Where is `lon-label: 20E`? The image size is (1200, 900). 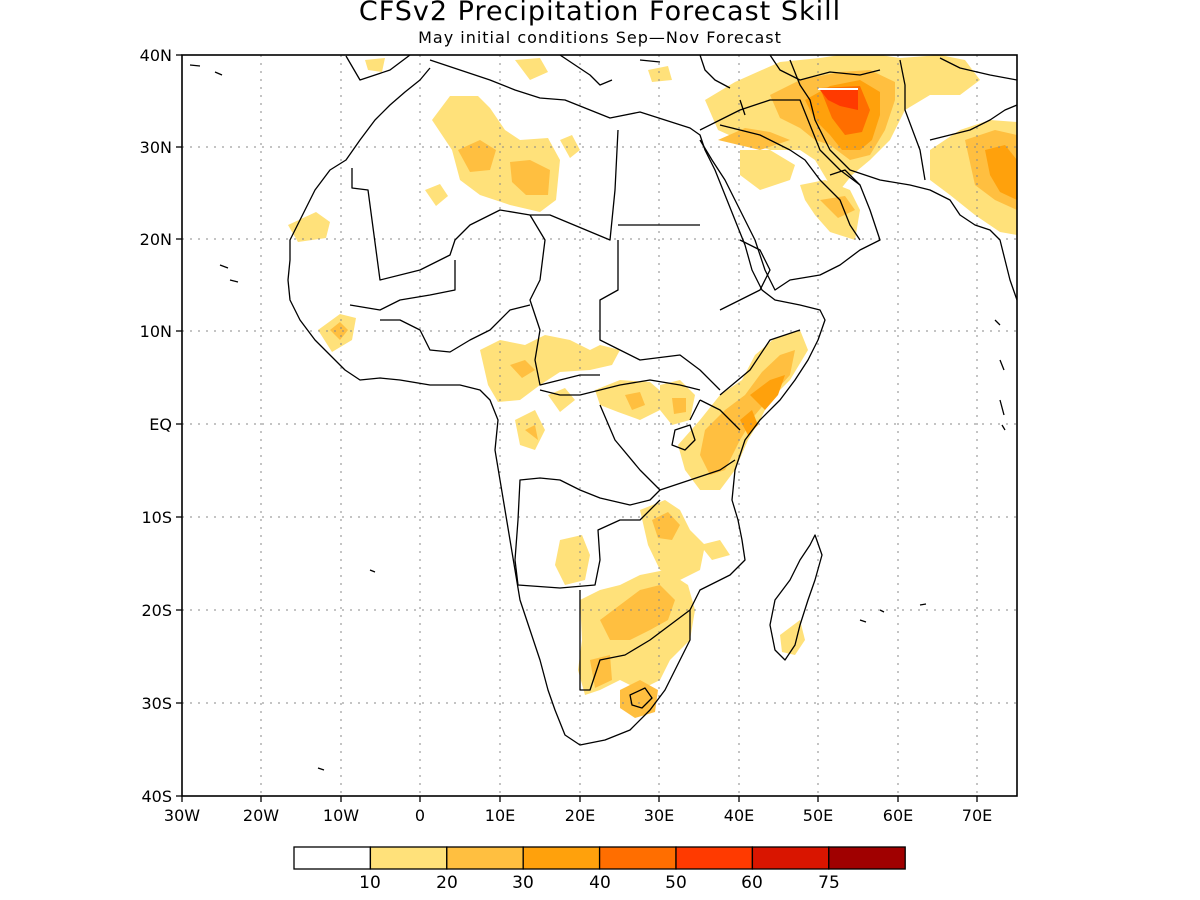 lon-label: 20E is located at coordinates (580, 815).